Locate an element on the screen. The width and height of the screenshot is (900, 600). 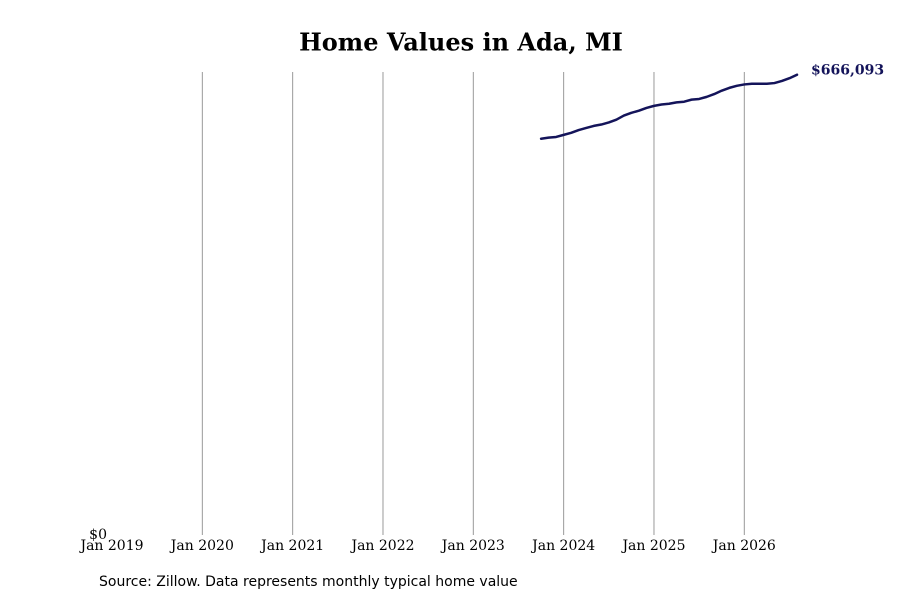
y-tick-label: $0 is located at coordinates (98, 535).